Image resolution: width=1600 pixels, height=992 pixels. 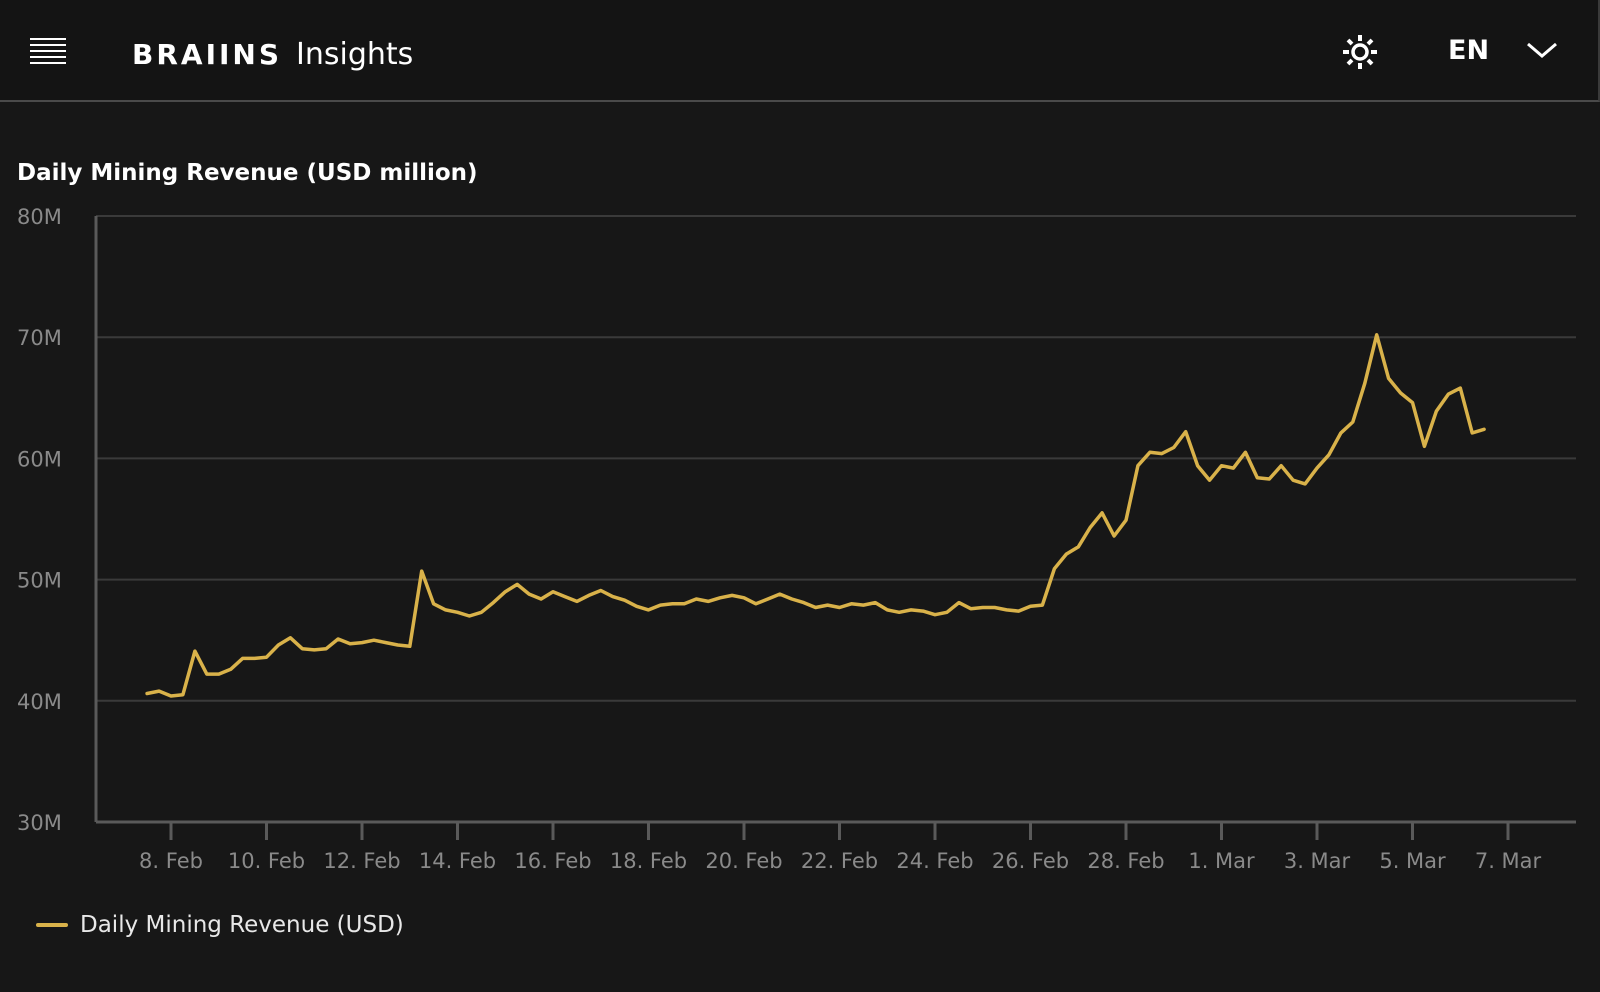 I want to click on y-tick-label: 60M, so click(x=39, y=459).